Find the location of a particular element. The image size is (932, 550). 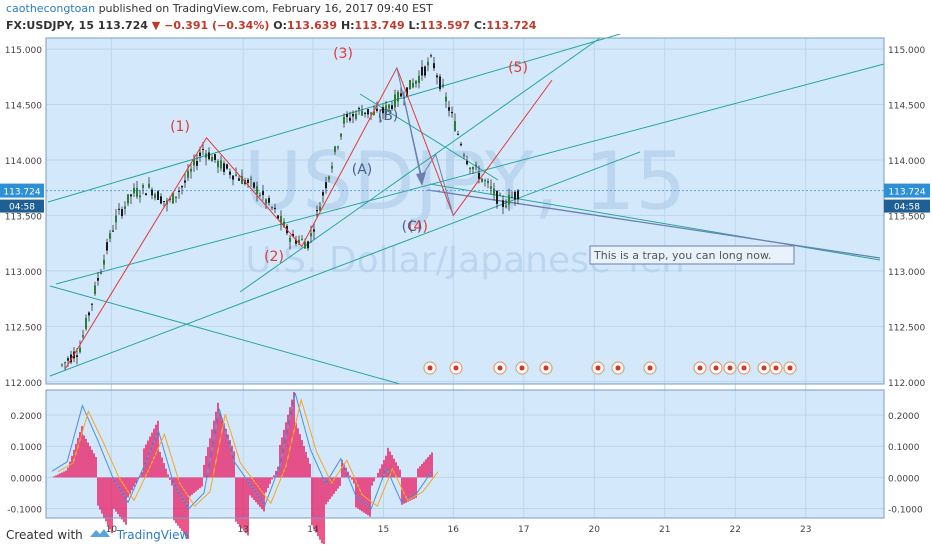

high-value: 113.749 is located at coordinates (379, 25).